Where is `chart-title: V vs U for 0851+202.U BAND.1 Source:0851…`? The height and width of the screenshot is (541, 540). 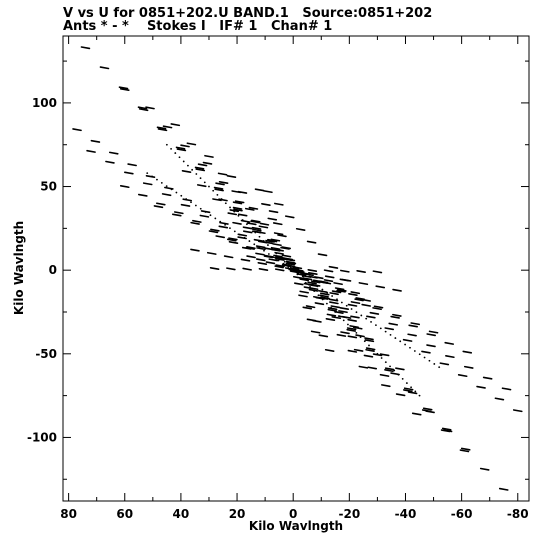
chart-title: V vs U for 0851+202.U BAND.1 Source:0851… is located at coordinates (248, 13).